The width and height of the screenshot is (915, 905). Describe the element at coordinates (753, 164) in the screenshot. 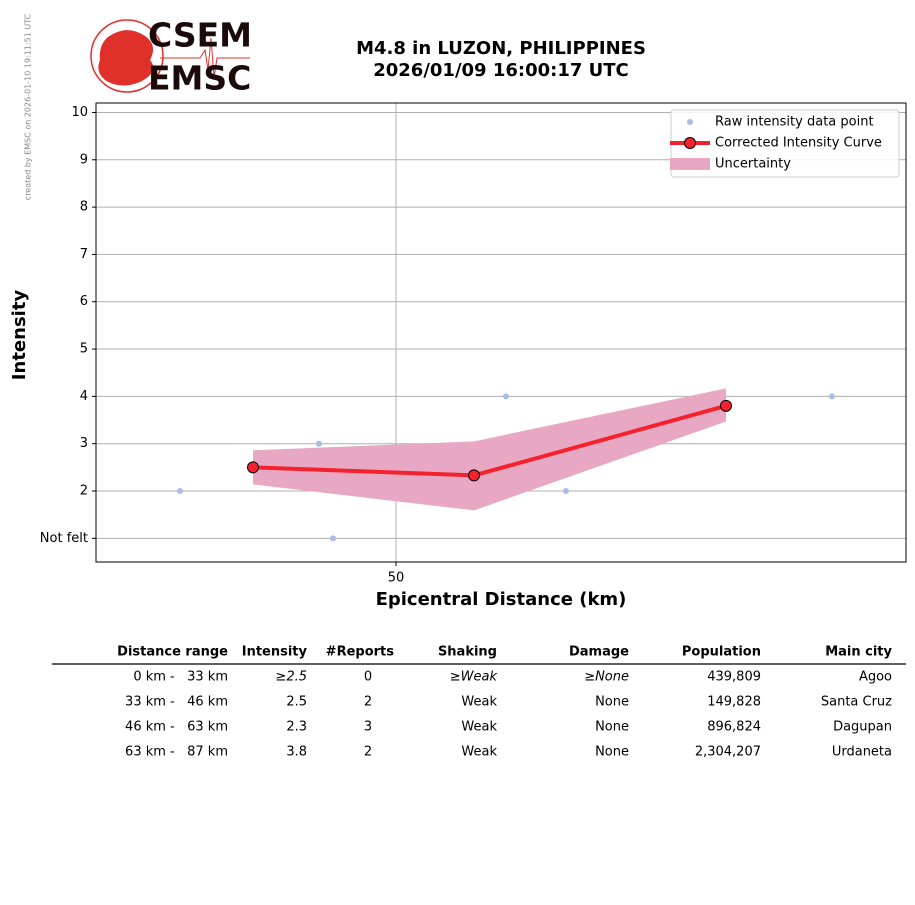

I see `legend-label: Uncertainty` at that location.